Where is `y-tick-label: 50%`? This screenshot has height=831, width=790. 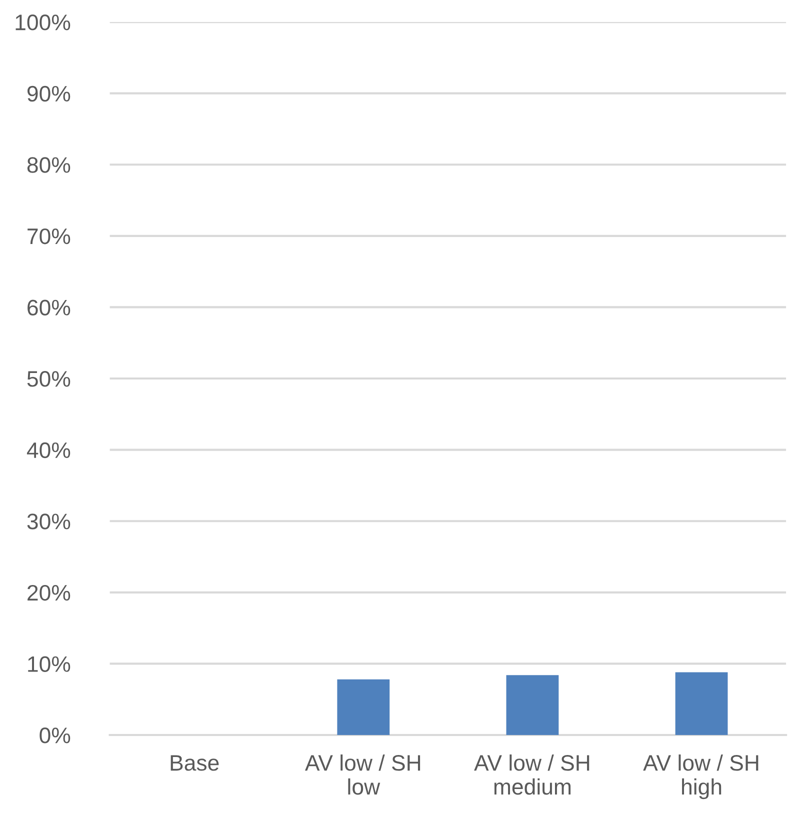 y-tick-label: 50% is located at coordinates (48, 379).